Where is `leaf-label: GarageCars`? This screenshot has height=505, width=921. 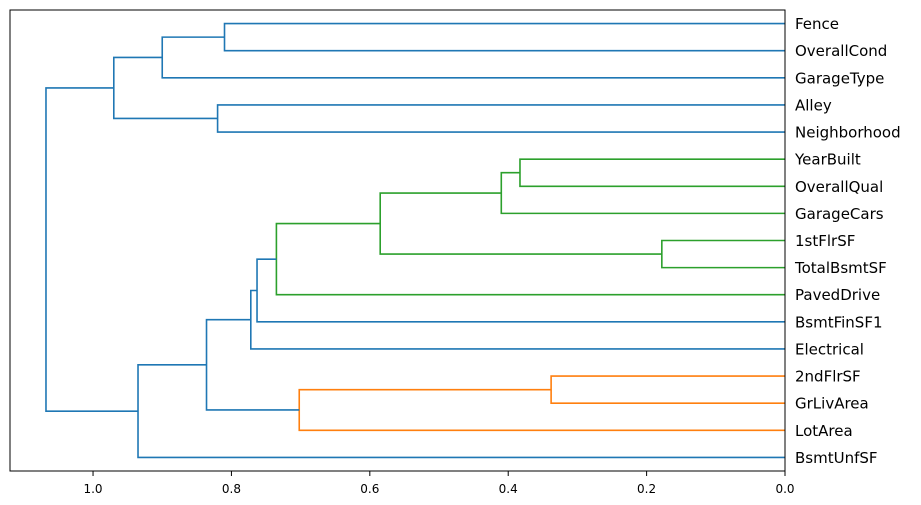 leaf-label: GarageCars is located at coordinates (839, 214).